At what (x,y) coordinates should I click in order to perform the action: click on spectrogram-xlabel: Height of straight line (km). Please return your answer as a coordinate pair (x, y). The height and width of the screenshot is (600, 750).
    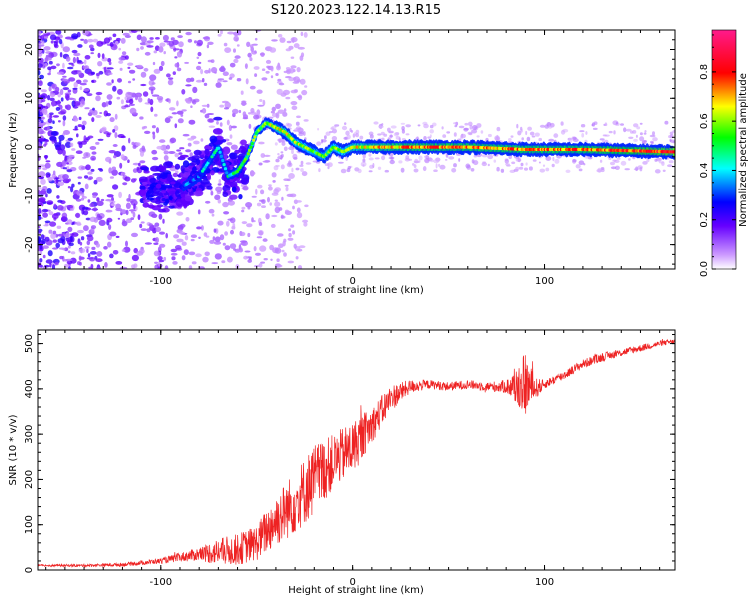
    Looking at the image, I should click on (356, 290).